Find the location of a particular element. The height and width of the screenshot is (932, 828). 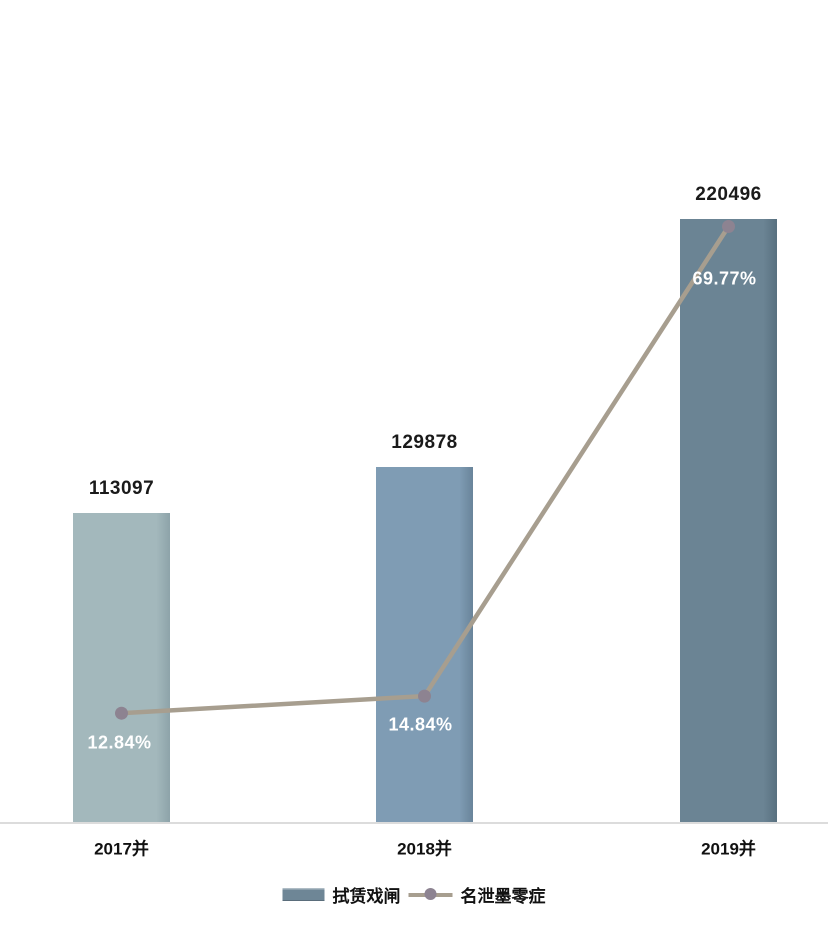

legend-line-swatch-icon is located at coordinates (430, 894).